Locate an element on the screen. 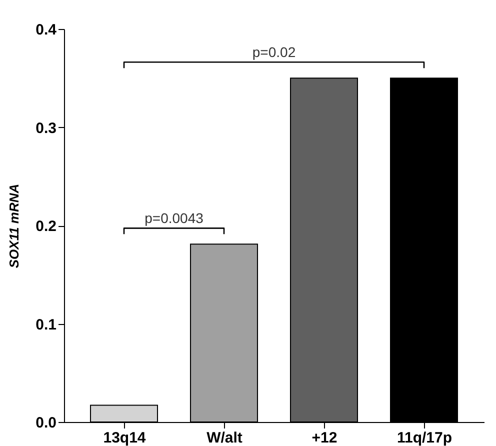 The width and height of the screenshot is (496, 446). x-tick-label: 11q/17p is located at coordinates (424, 438).